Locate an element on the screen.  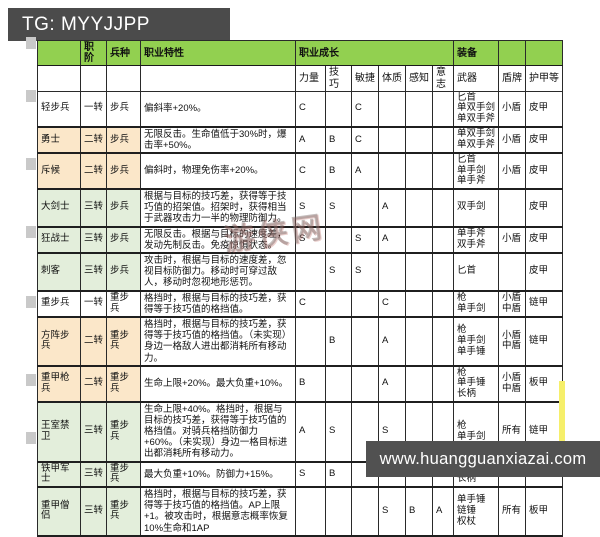
subheader-perception: 感知 is located at coordinates (419, 78).